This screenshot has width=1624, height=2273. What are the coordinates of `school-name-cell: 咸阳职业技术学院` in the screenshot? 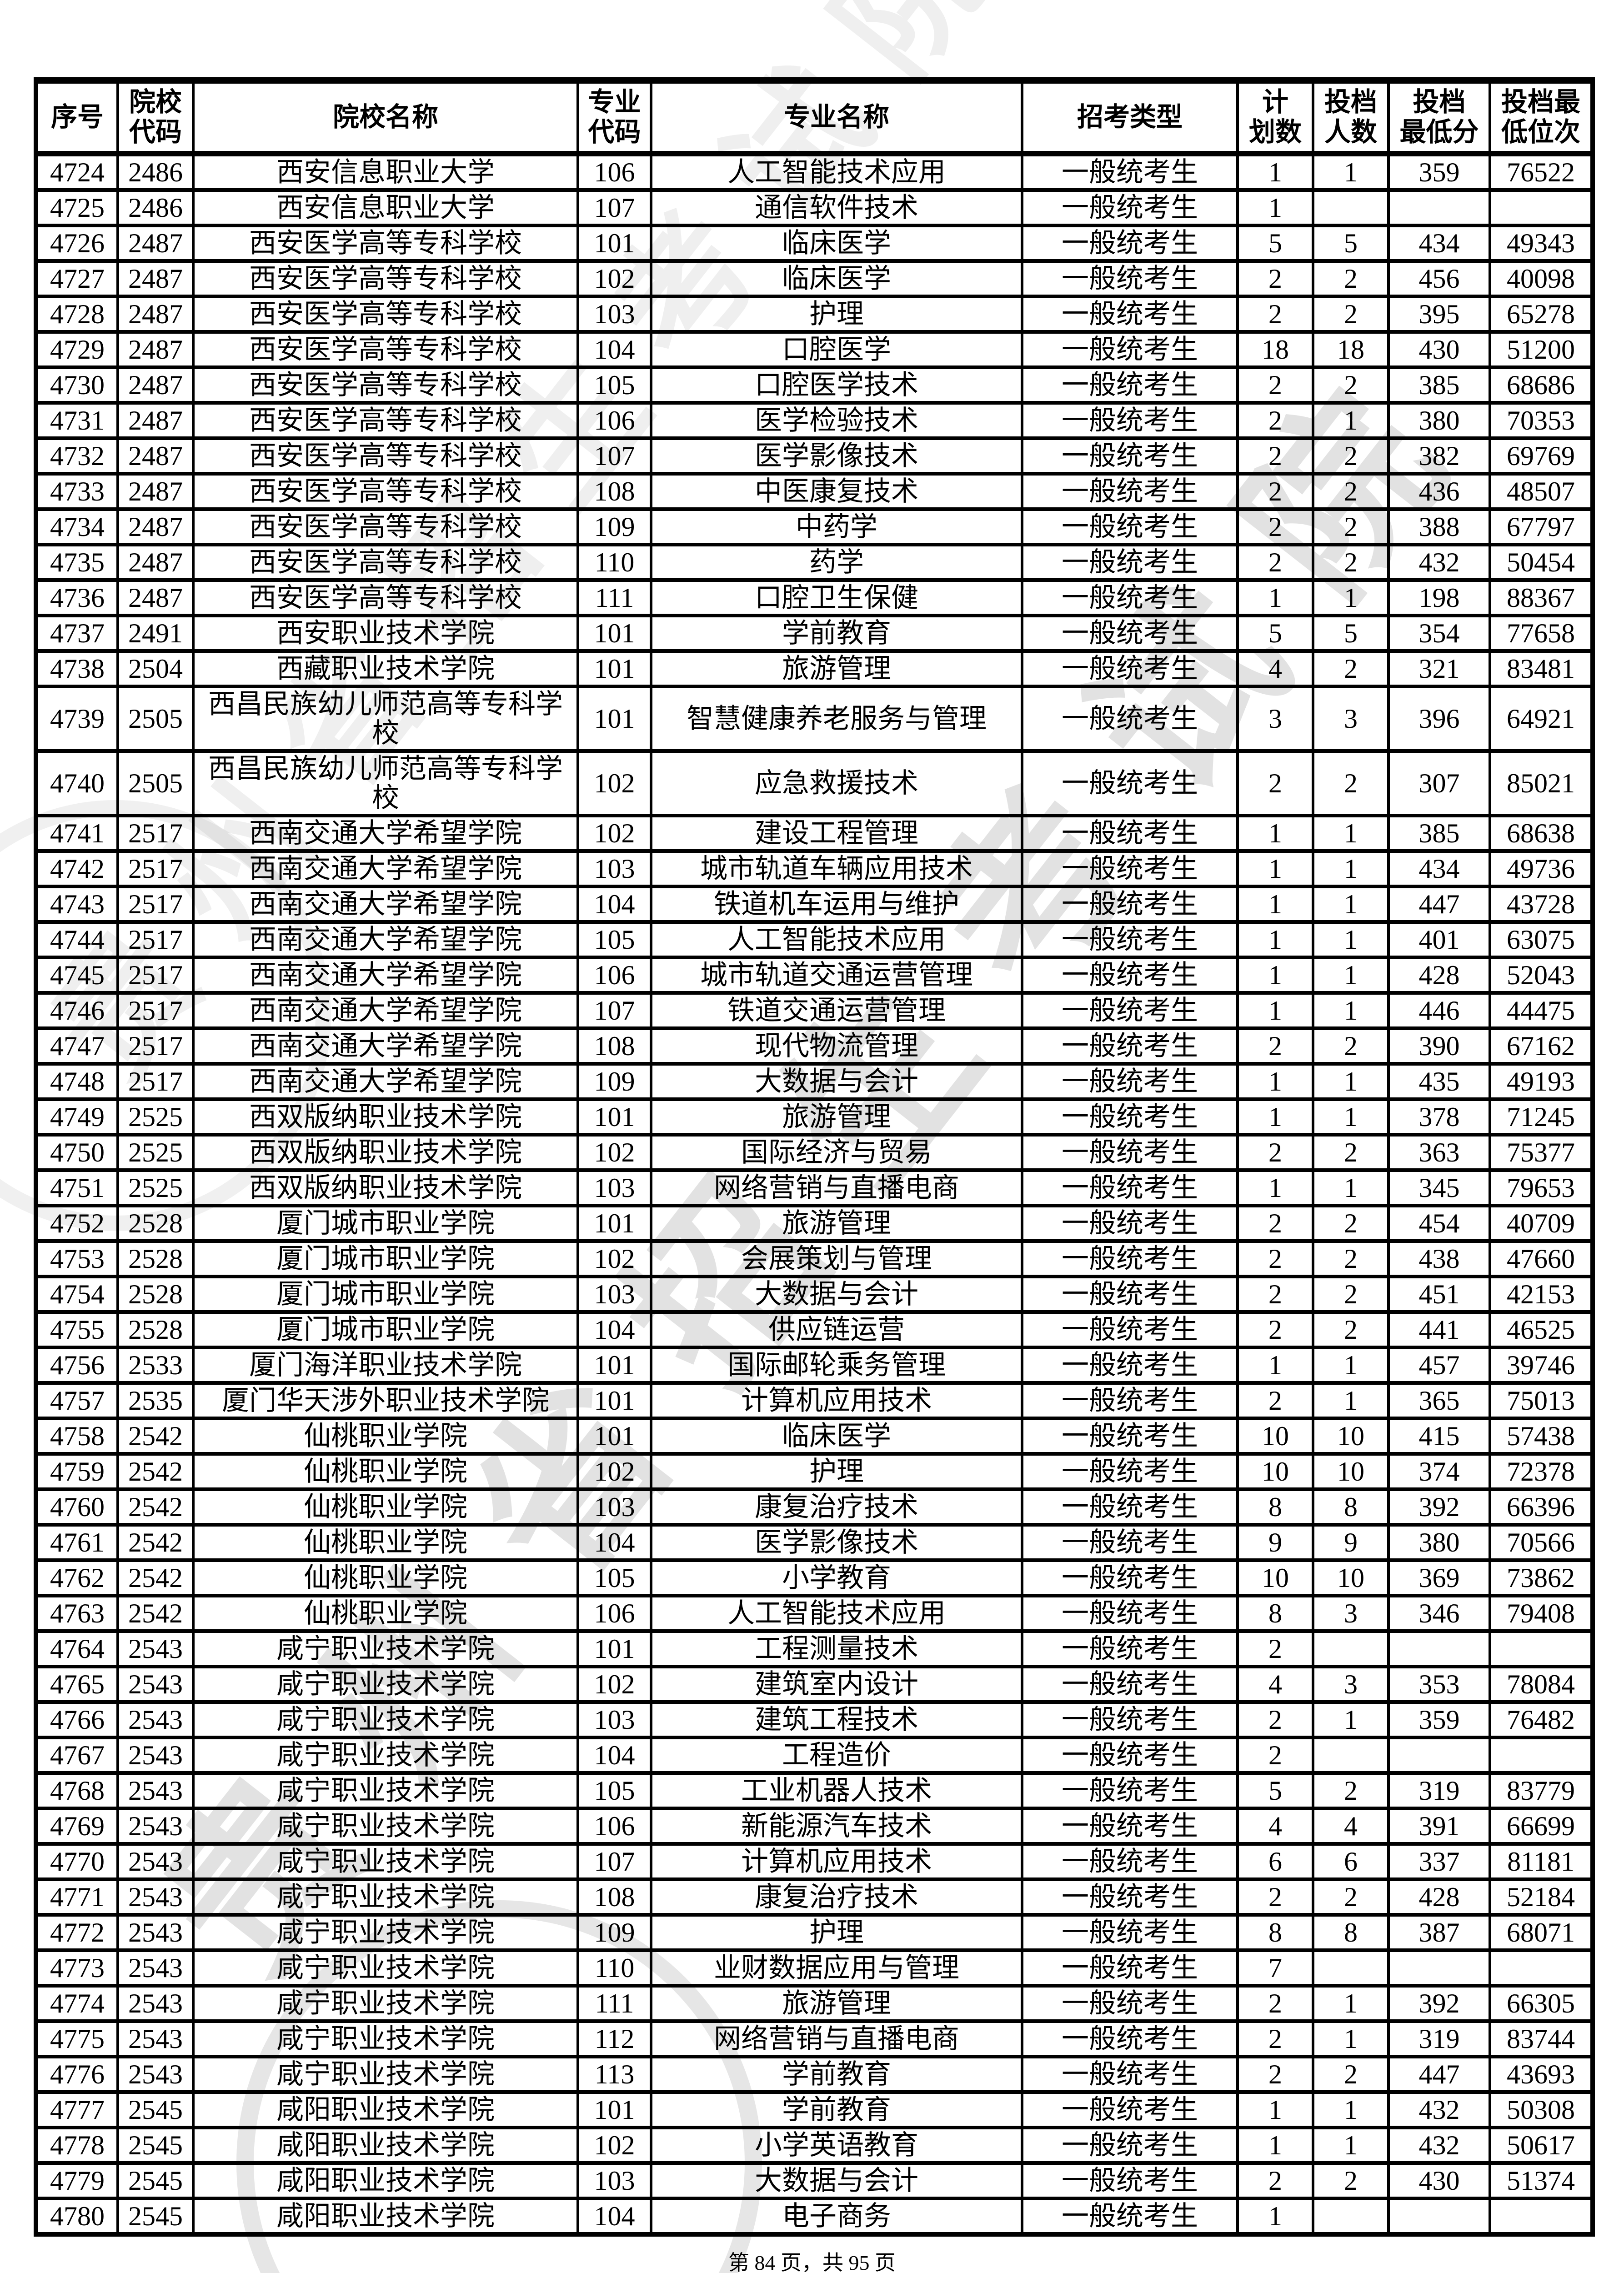 It's located at (385, 2216).